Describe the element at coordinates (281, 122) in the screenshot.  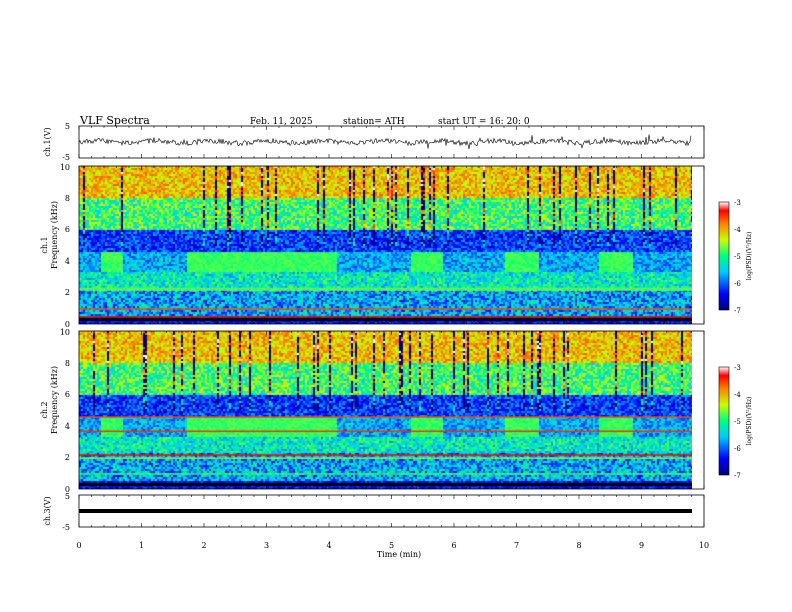
I see `date-label: Feb. 11, 2025` at that location.